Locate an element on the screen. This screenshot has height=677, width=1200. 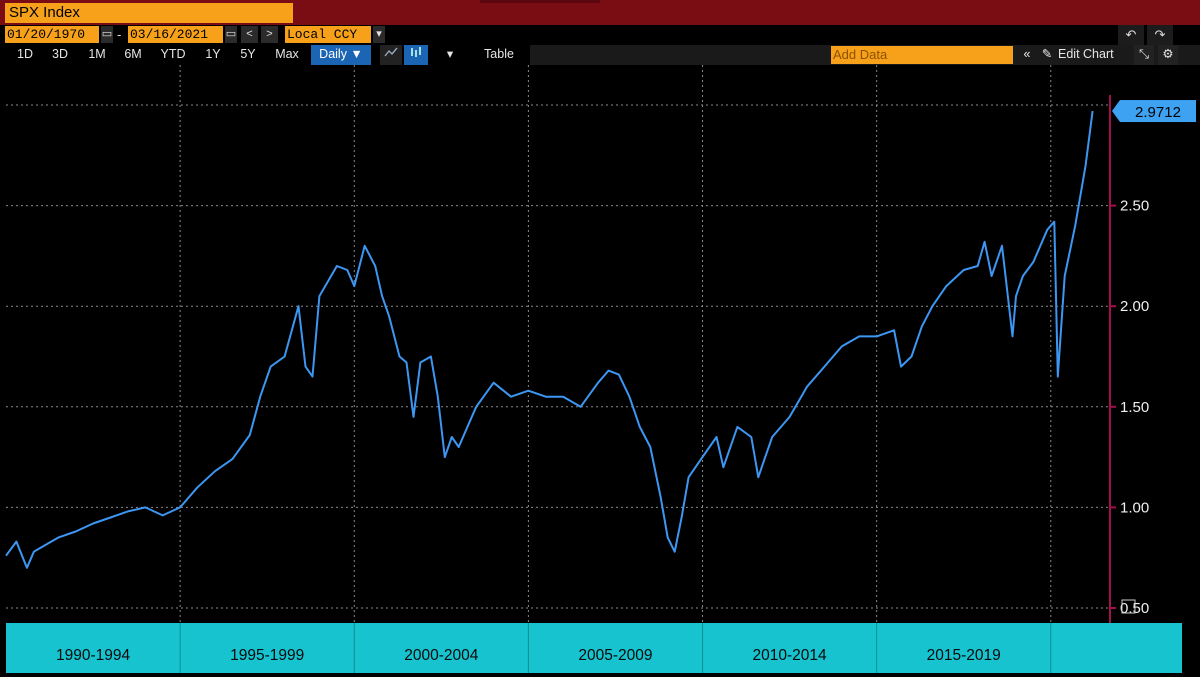
range-1y-button: 1Y is located at coordinates (213, 54).